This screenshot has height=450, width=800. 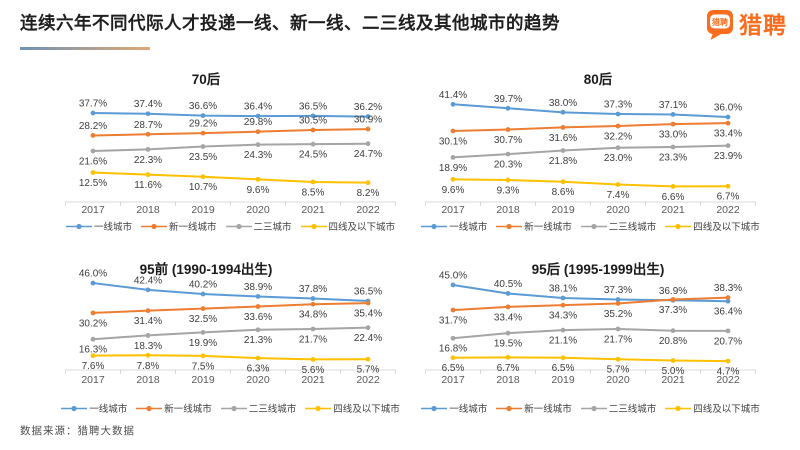 I want to click on data-label: 32.5%, so click(x=203, y=319).